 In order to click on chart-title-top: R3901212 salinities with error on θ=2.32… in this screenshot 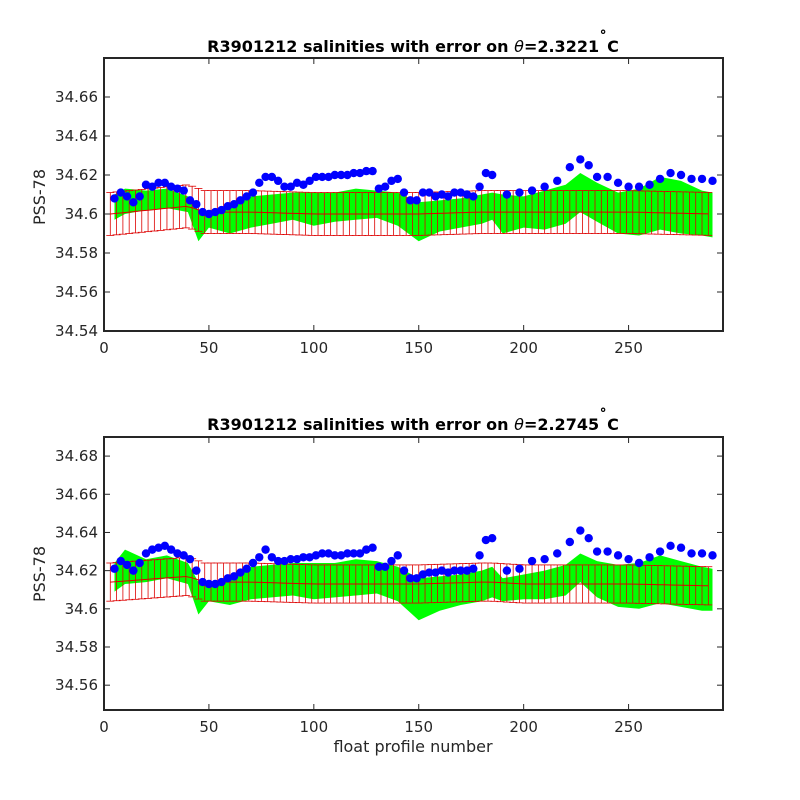, I will do `click(413, 42)`.